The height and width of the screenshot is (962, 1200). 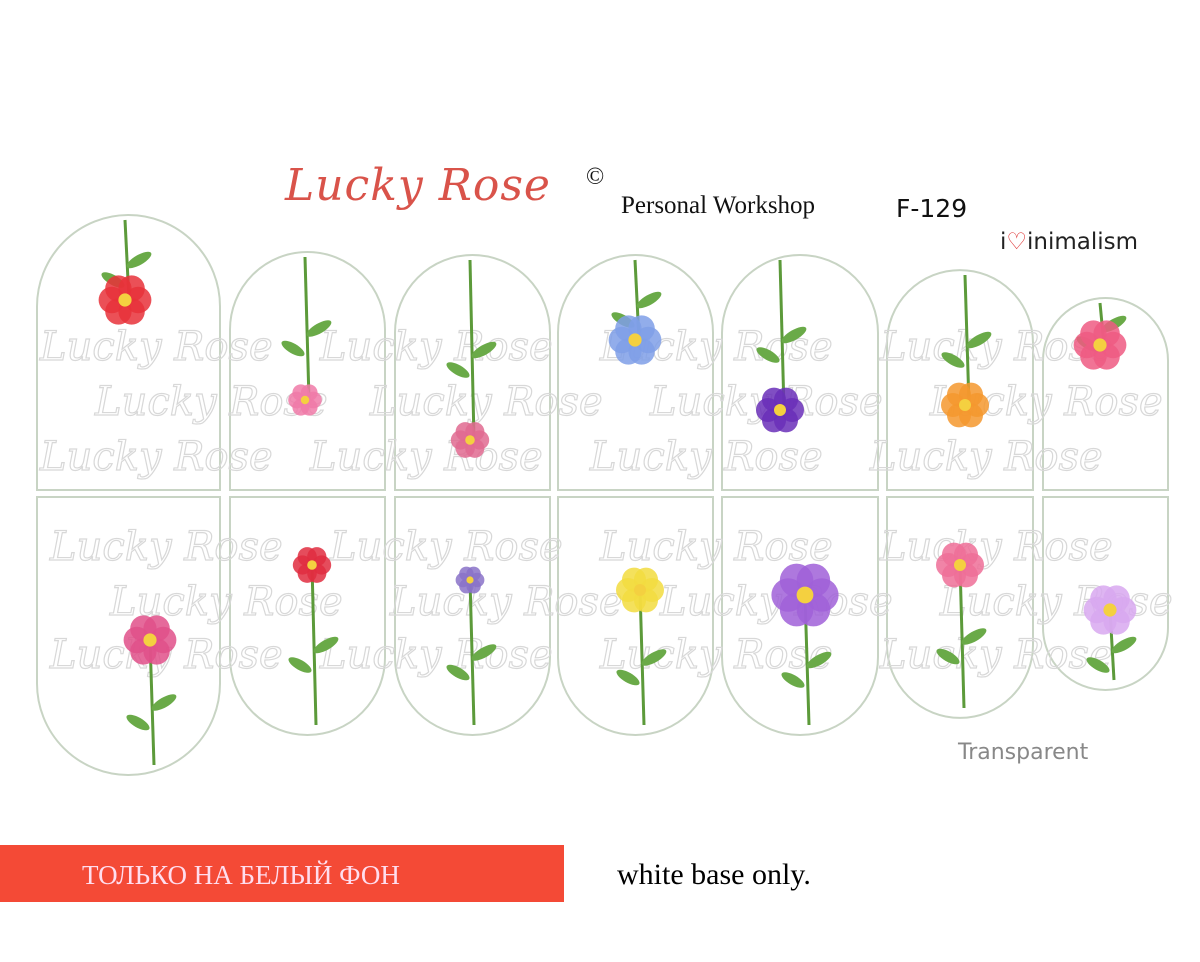 What do you see at coordinates (1023, 752) in the screenshot?
I see `type-label: Transparent` at bounding box center [1023, 752].